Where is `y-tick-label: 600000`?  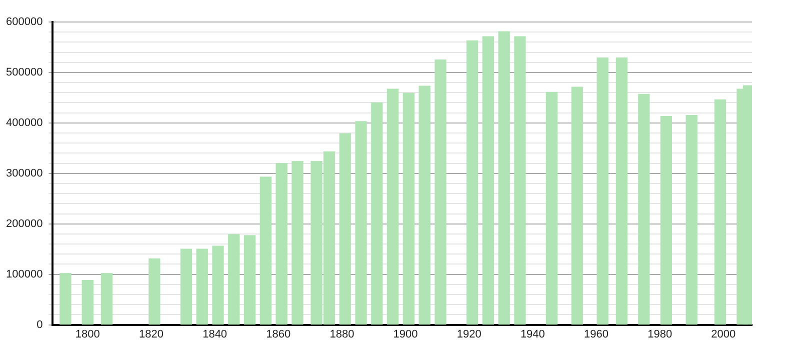 y-tick-label: 600000 is located at coordinates (24, 22).